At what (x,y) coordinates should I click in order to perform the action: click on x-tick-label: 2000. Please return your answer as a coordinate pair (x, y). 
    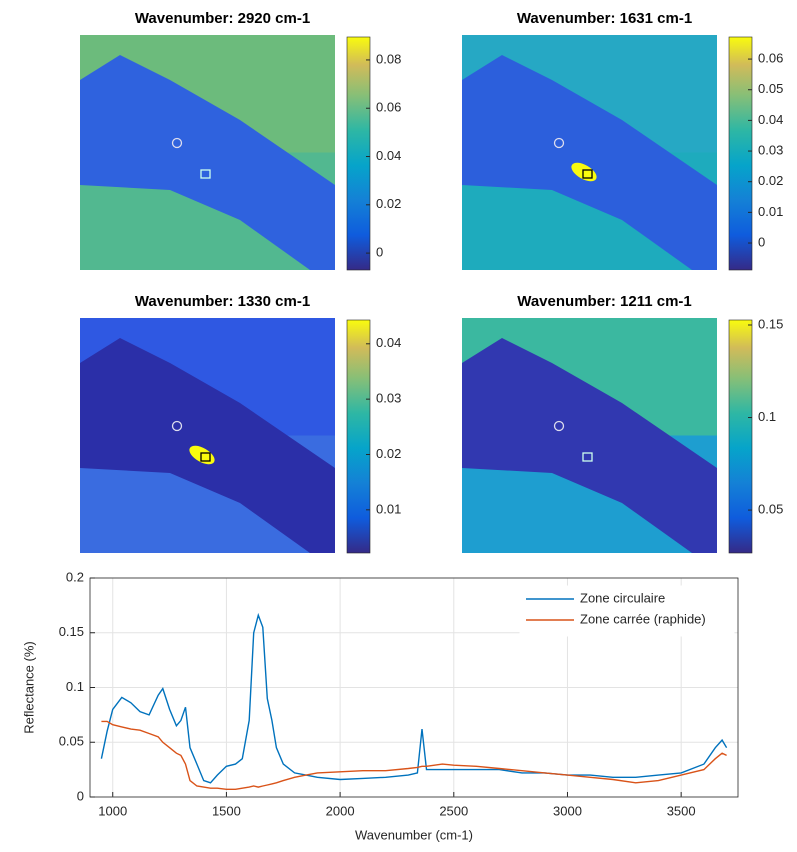
    Looking at the image, I should click on (340, 810).